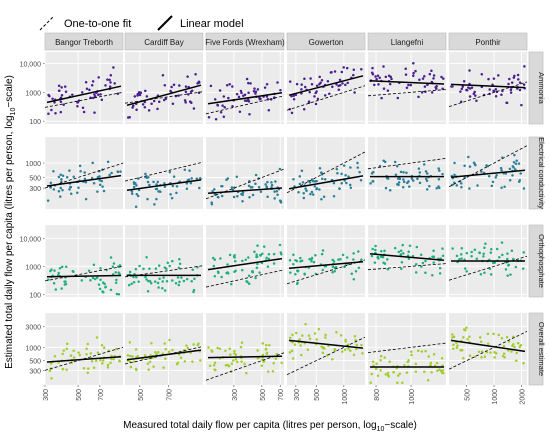 This screenshot has width=550, height=435. I want to click on panel-background, so click(164, 261).